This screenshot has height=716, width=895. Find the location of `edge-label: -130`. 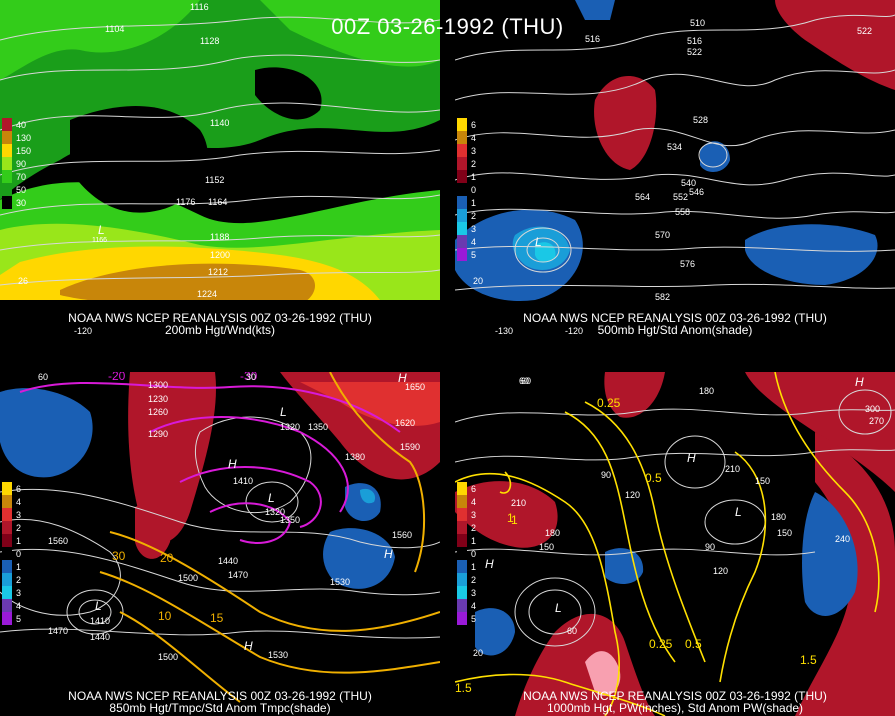

edge-label: -130 is located at coordinates (504, 331).